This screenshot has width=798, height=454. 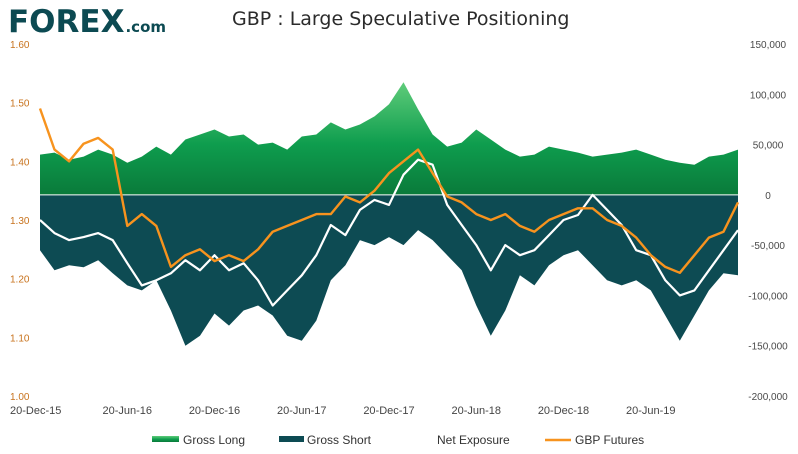 I want to click on legend-swatch-gross-long, so click(x=165, y=439).